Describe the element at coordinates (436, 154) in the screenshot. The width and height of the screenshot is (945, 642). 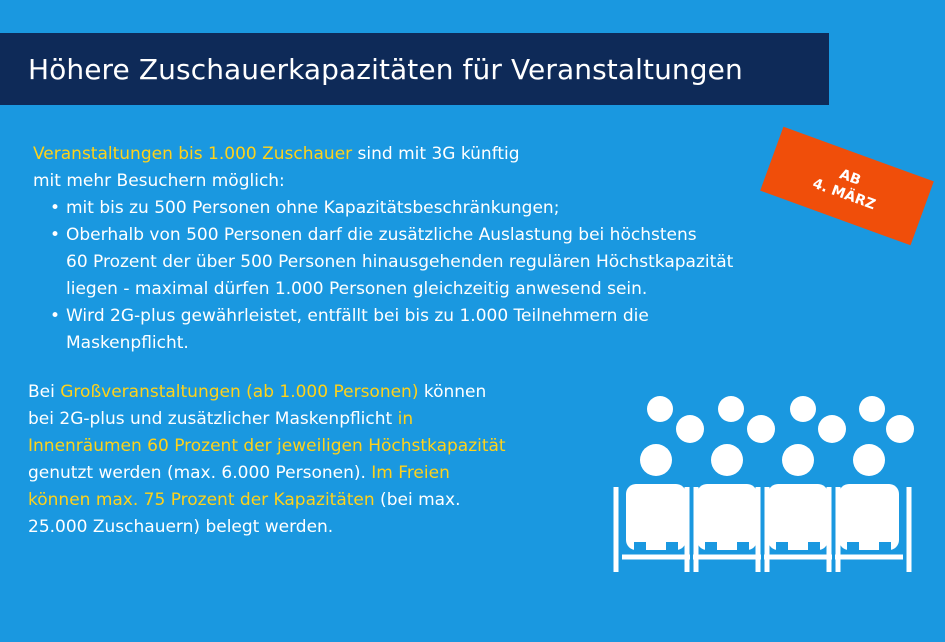
I see `intro-rest: sind mit 3G künftig` at that location.